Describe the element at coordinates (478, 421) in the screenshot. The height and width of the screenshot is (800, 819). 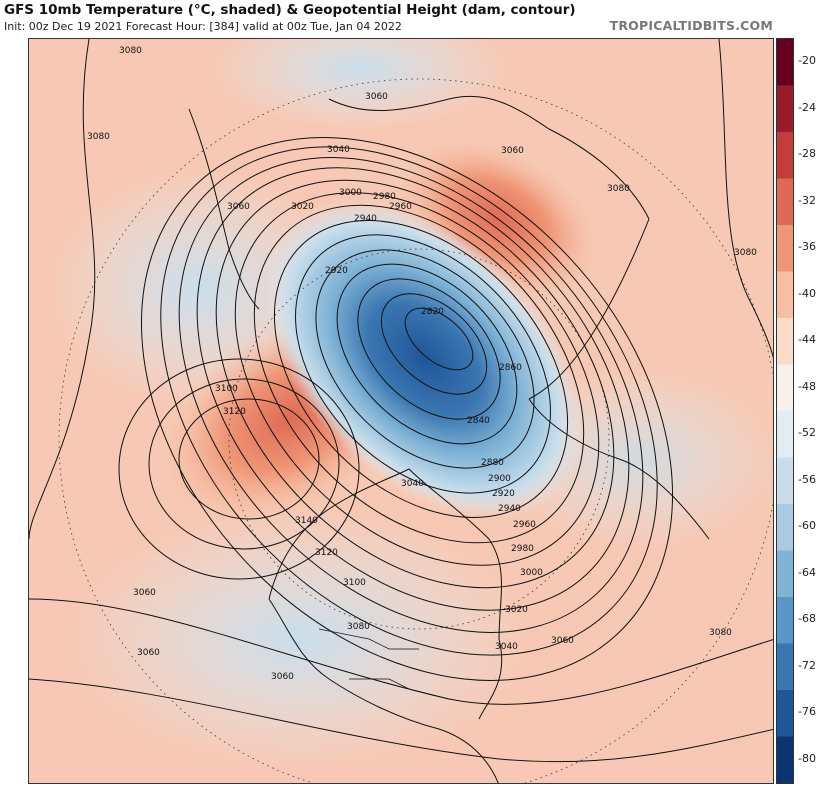
I see `contour-label: 2840` at that location.